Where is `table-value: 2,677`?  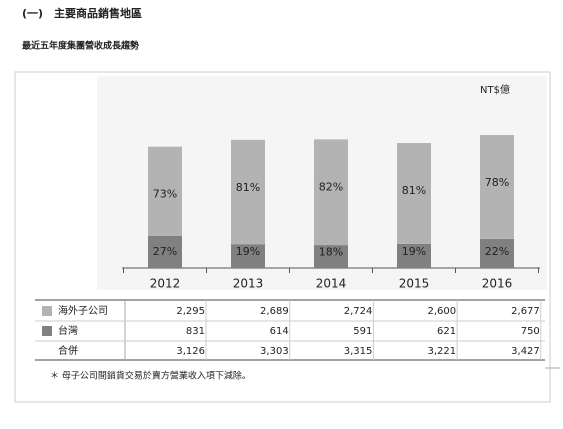
table-value: 2,677 is located at coordinates (525, 311).